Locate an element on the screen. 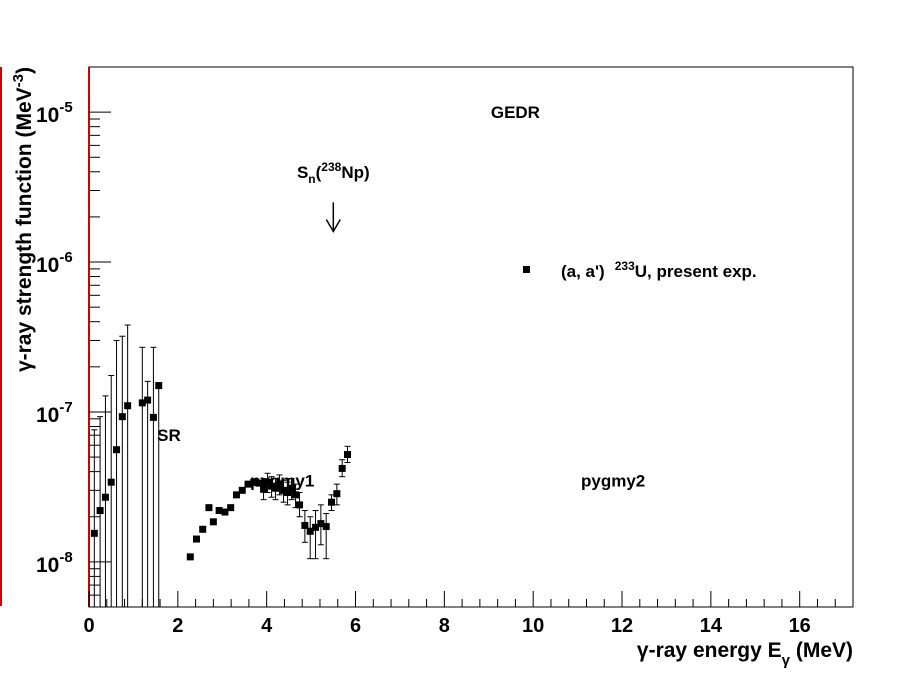 This screenshot has height=675, width=898. x-tick-label: 0 is located at coordinates (88, 626).